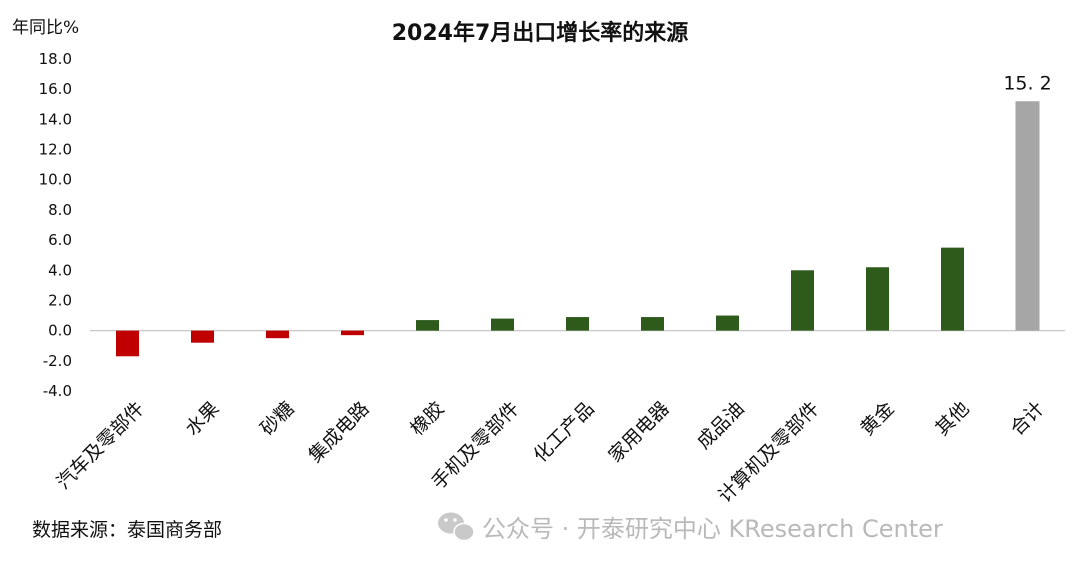 This screenshot has height=576, width=1080. Describe the element at coordinates (57, 361) in the screenshot. I see `y-tick-label: -2.0` at that location.